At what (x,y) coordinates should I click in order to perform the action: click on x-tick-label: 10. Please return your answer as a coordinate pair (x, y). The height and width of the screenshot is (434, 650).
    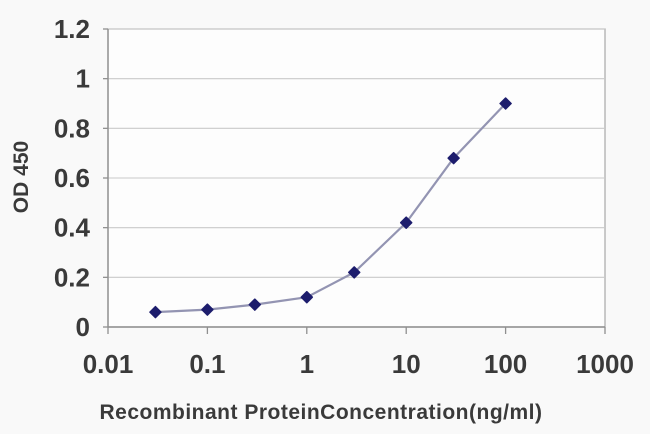
    Looking at the image, I should click on (406, 364).